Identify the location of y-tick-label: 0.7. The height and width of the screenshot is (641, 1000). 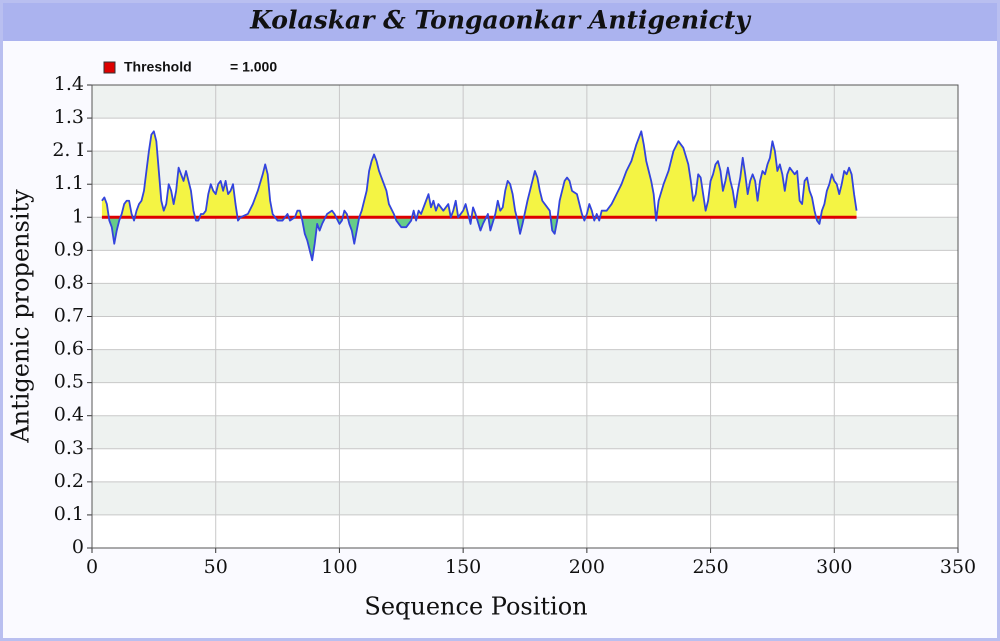
(69, 316).